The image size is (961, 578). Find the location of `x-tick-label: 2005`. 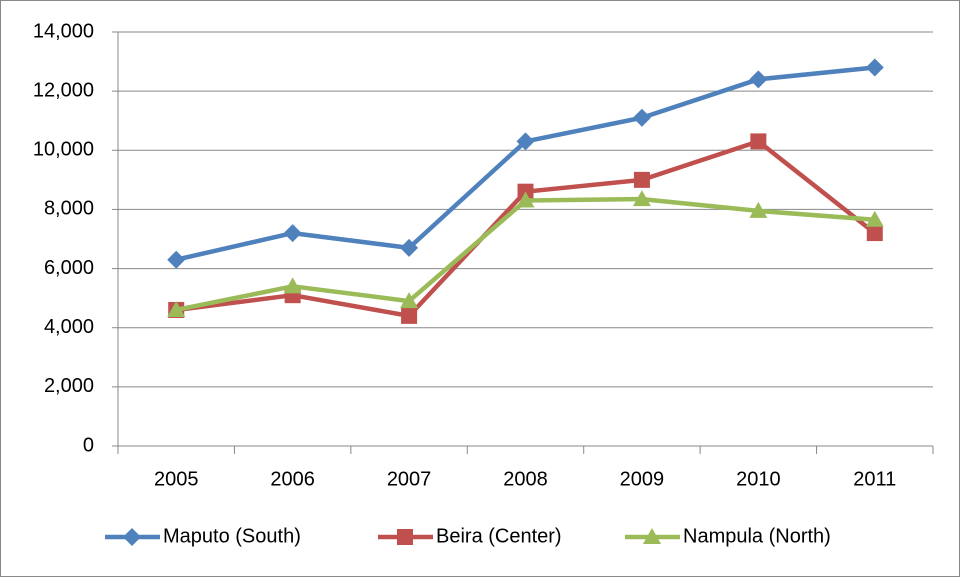

x-tick-label: 2005 is located at coordinates (176, 479).